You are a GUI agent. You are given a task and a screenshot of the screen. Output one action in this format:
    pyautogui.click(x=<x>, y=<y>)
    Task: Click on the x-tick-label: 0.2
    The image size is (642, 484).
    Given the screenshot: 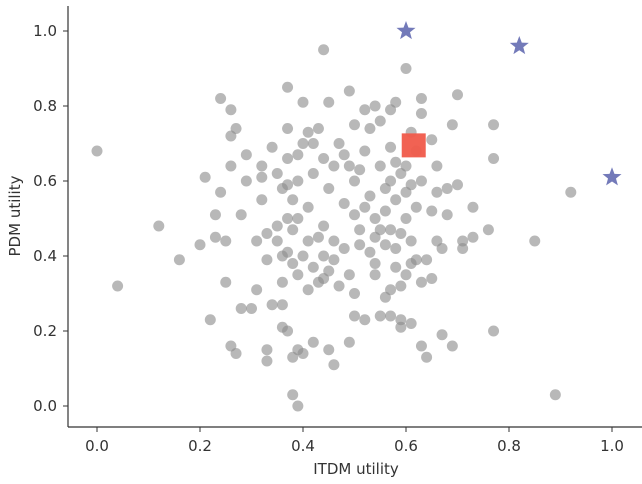 What is the action you would take?
    pyautogui.click(x=200, y=446)
    